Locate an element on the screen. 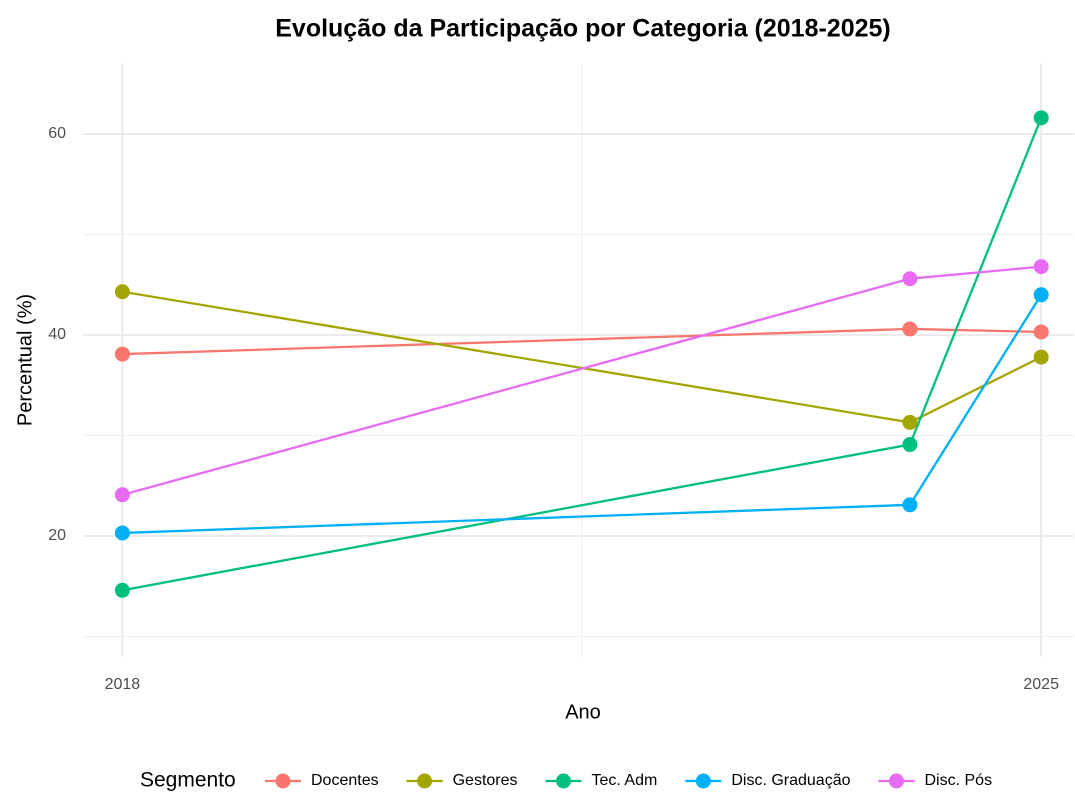 Image resolution: width=1075 pixels, height=799 pixels. y-axis-label: Percentual (%) is located at coordinates (25, 360).